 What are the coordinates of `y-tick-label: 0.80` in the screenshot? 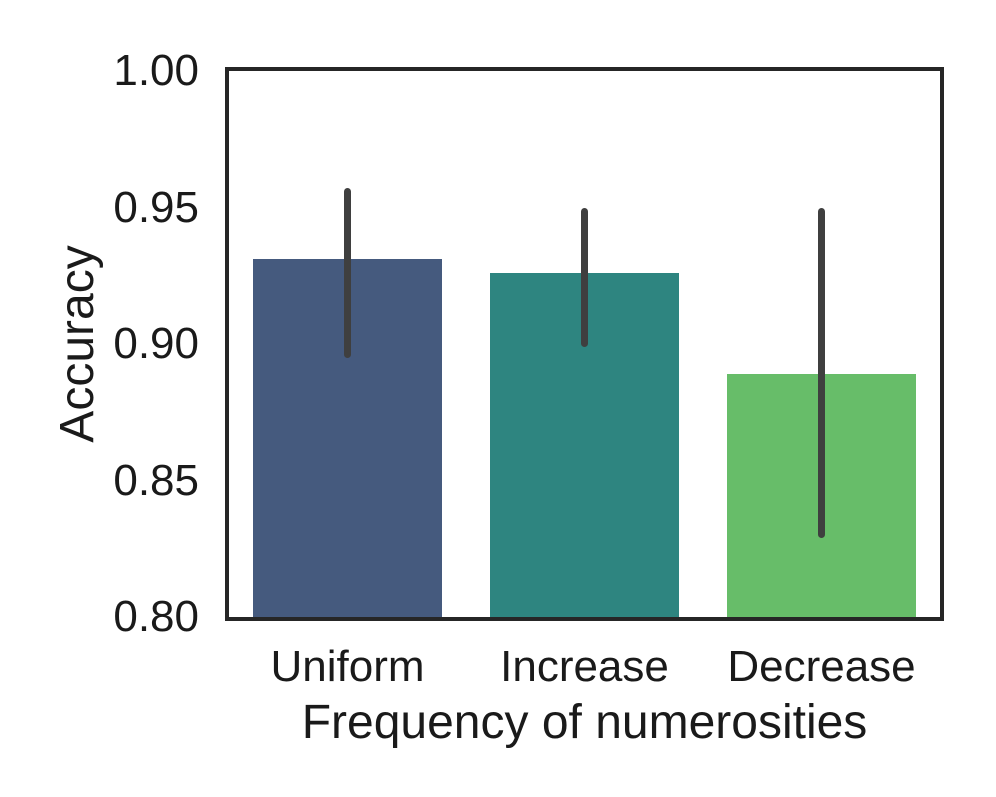 It's located at (156, 616).